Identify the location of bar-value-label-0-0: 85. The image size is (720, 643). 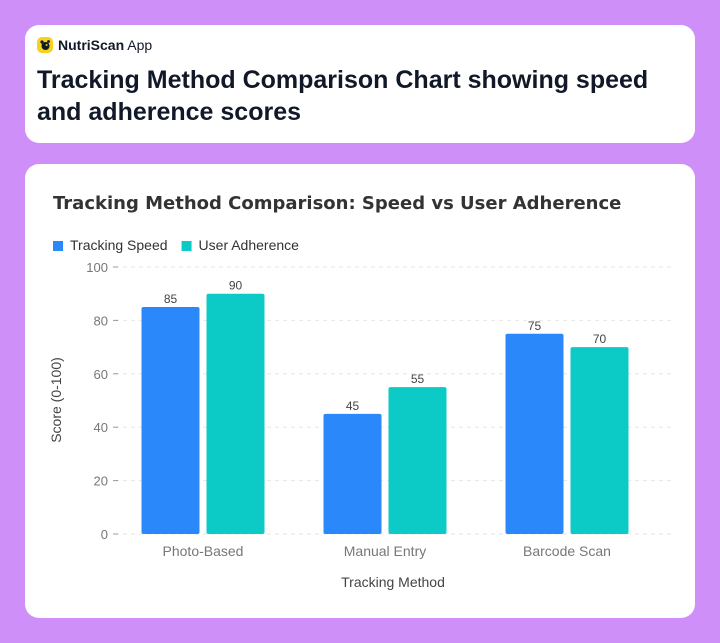
(171, 299).